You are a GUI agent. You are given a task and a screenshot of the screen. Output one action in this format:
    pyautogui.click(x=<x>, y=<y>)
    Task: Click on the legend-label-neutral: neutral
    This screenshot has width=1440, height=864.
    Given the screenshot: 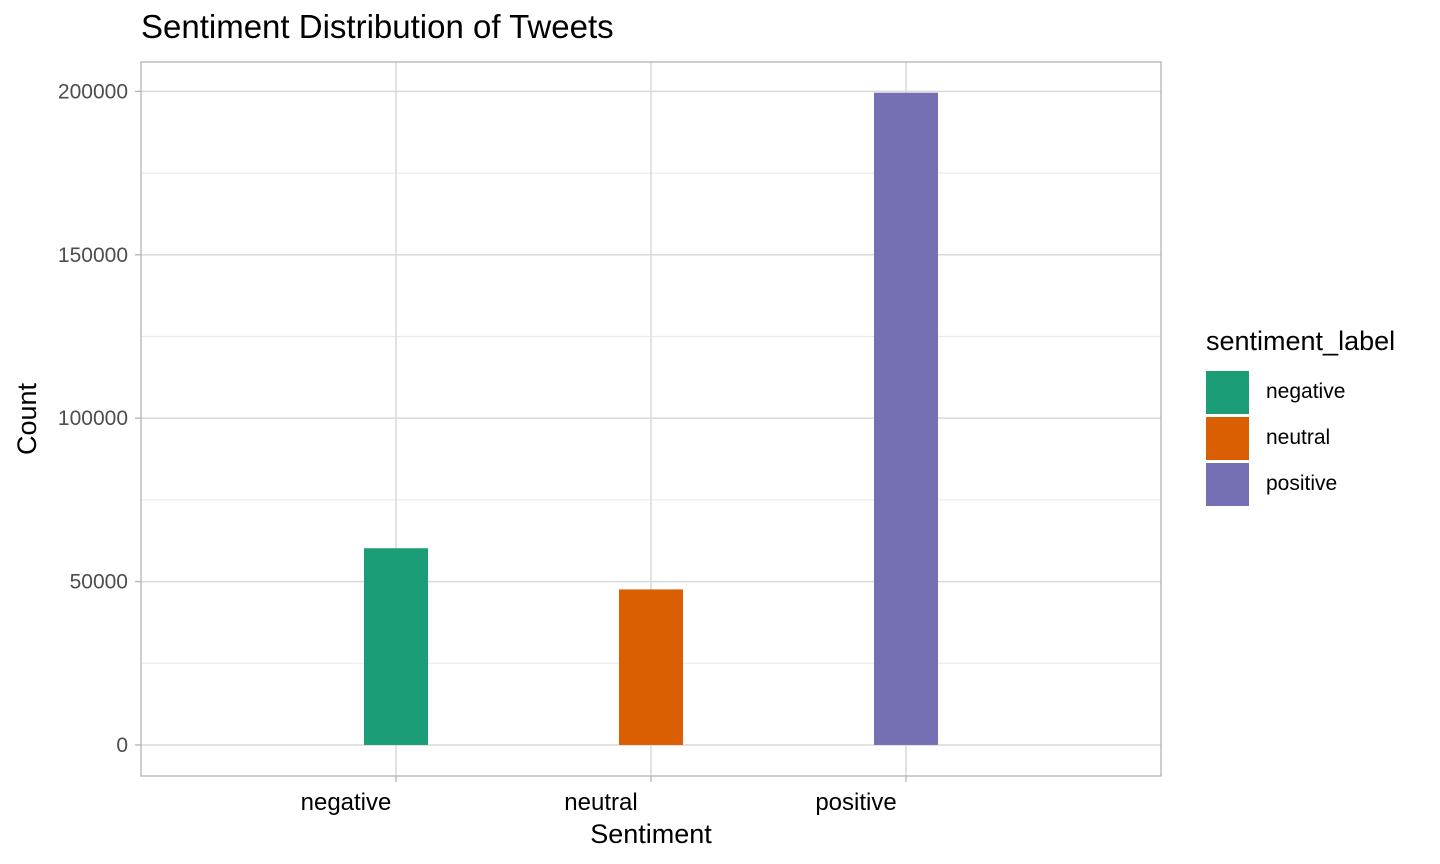 What is the action you would take?
    pyautogui.click(x=1298, y=437)
    